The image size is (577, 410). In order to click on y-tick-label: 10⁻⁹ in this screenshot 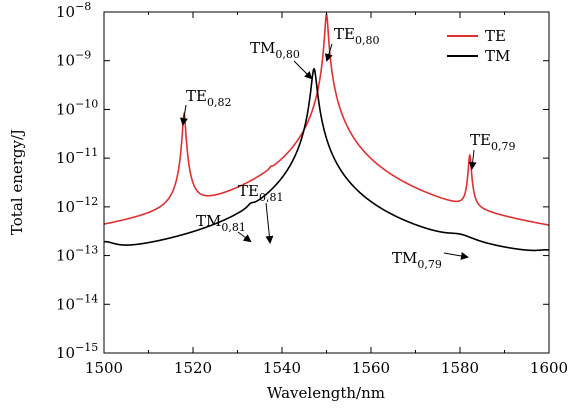, I will do `click(73, 59)`.